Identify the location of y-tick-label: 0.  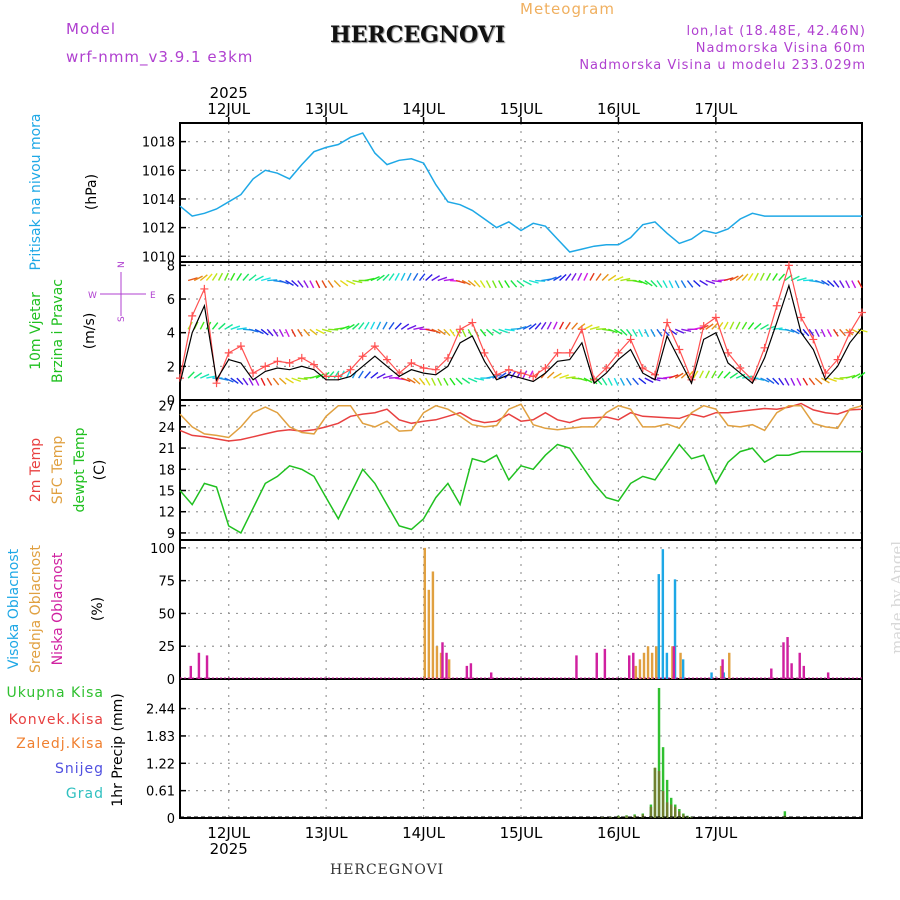
(171, 680).